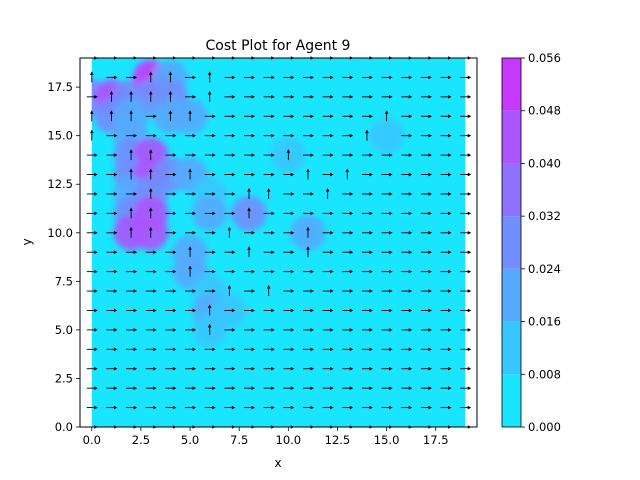 This screenshot has height=480, width=640. I want to click on y-tick-label: 10.0, so click(60, 233).